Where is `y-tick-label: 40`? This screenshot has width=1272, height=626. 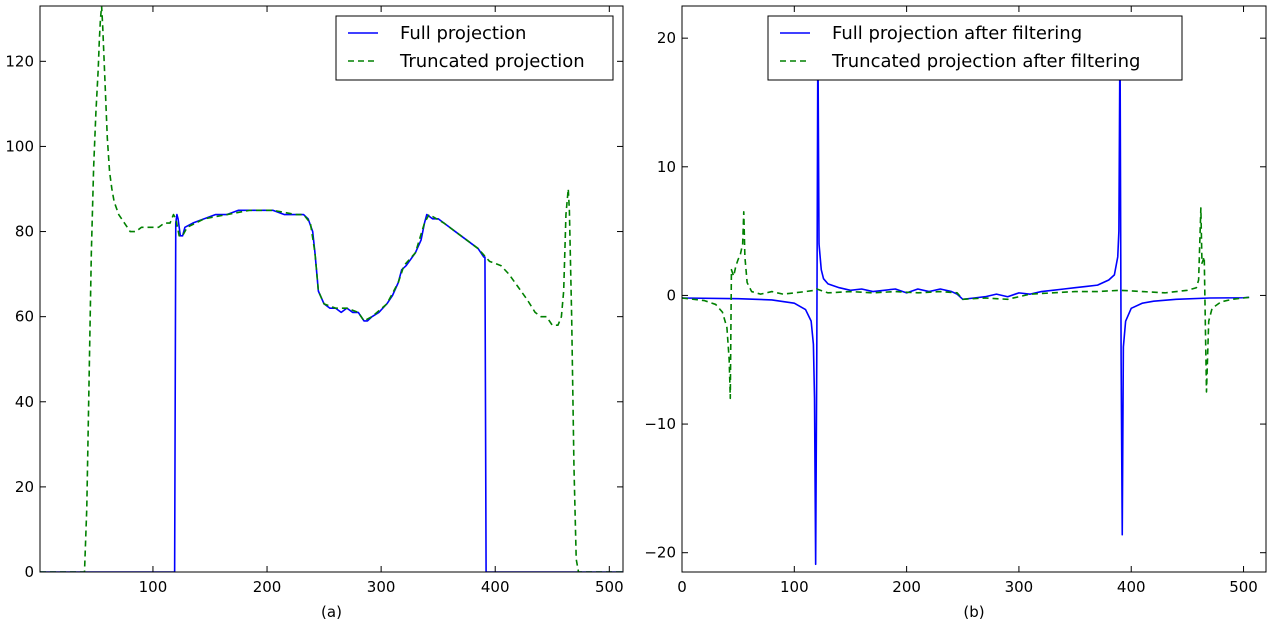 y-tick-label: 40 is located at coordinates (24, 402).